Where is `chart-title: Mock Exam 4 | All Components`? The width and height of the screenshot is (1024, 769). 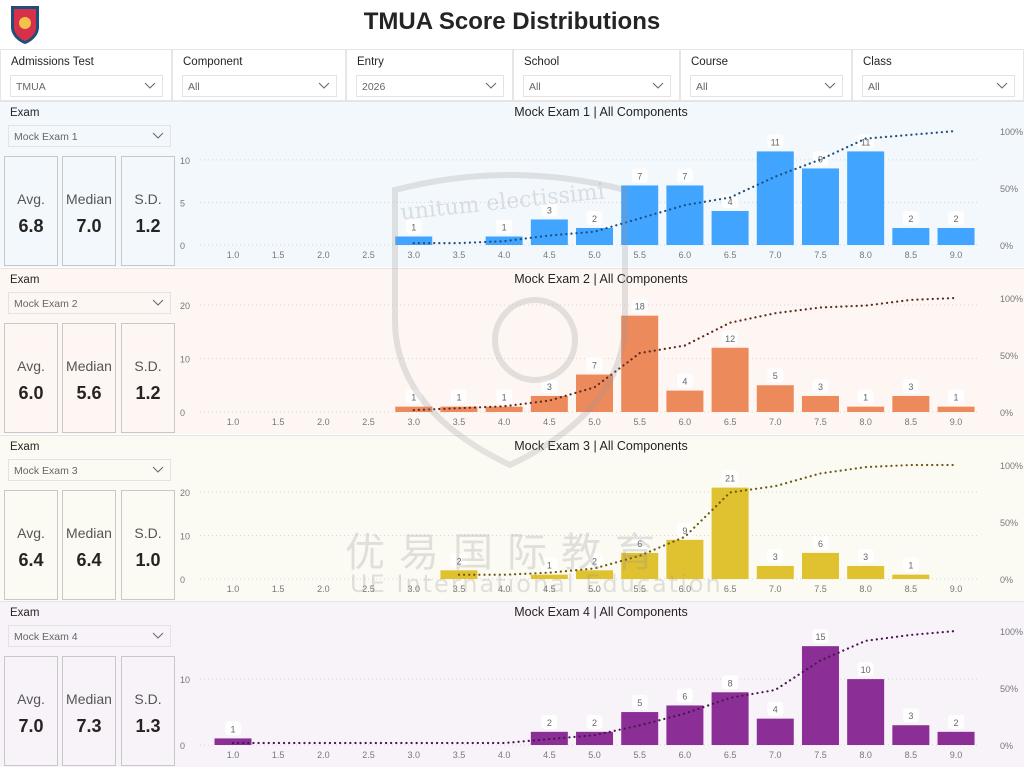 chart-title: Mock Exam 4 | All Components is located at coordinates (601, 612).